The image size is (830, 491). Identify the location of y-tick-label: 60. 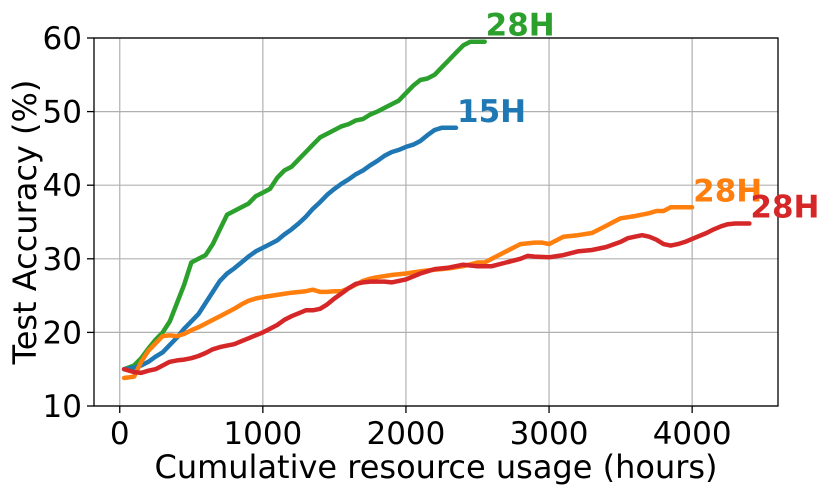
(62, 39).